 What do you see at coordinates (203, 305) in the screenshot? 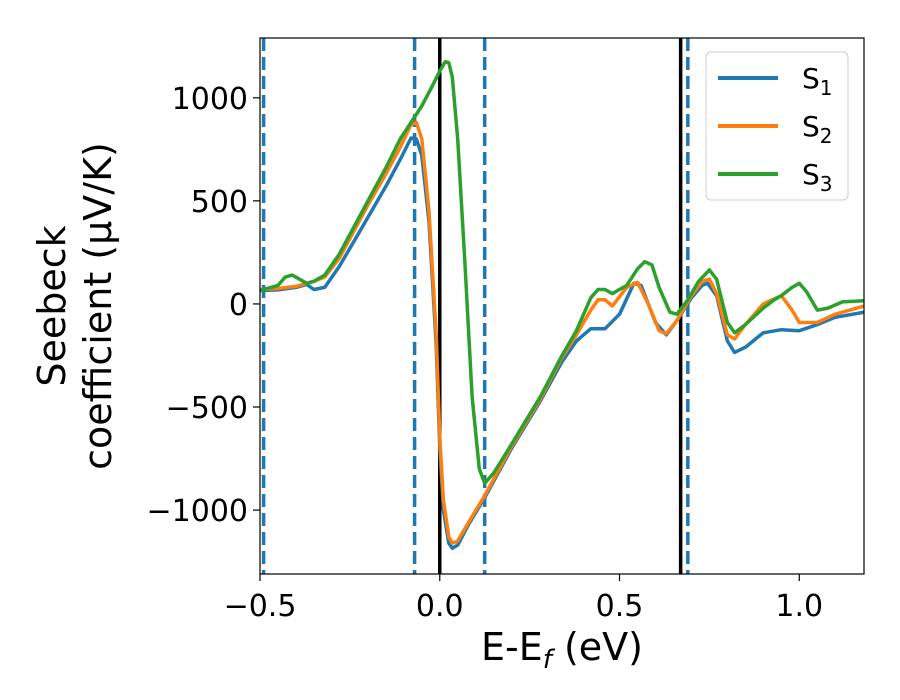
I see `y-axis-ticks: −1000 −500 0 500 1000` at bounding box center [203, 305].